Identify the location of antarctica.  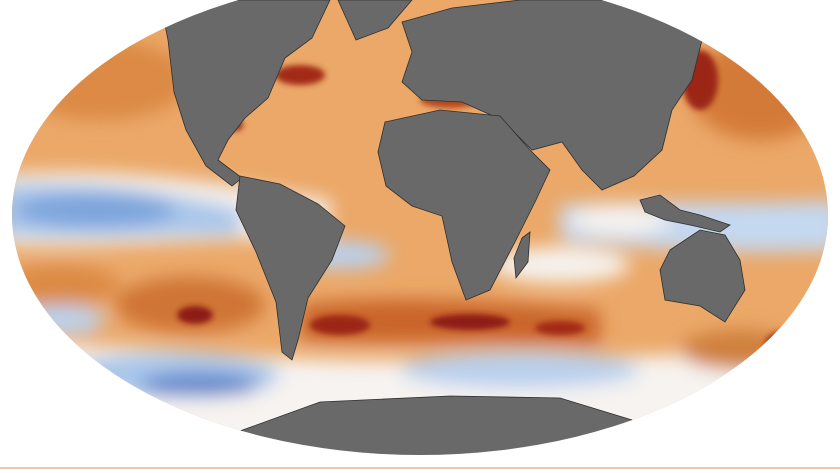
(433, 425).